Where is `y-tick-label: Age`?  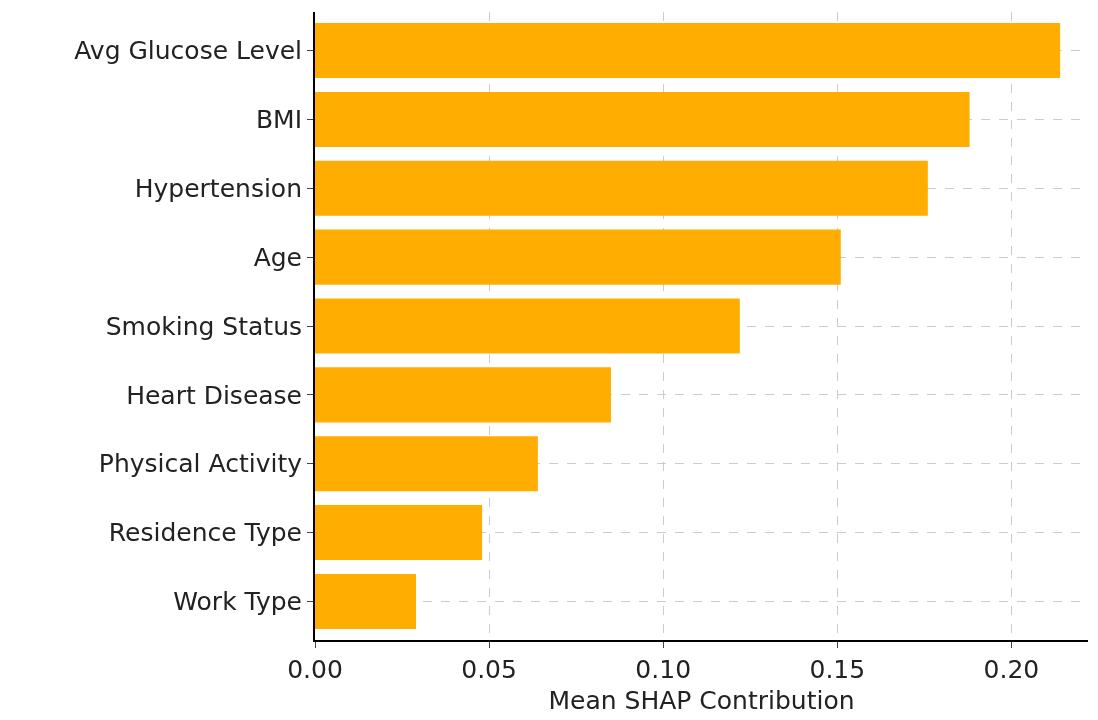 y-tick-label: Age is located at coordinates (277, 257).